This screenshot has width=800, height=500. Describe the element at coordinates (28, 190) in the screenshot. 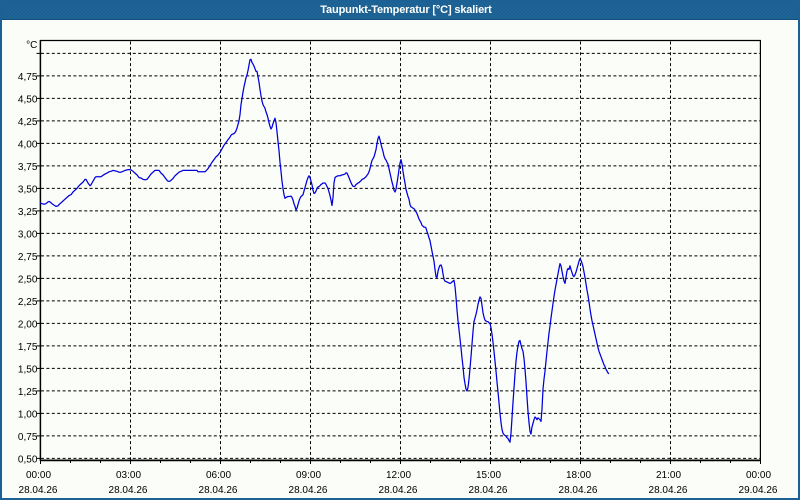

I see `svg-text: 3,50` at that location.